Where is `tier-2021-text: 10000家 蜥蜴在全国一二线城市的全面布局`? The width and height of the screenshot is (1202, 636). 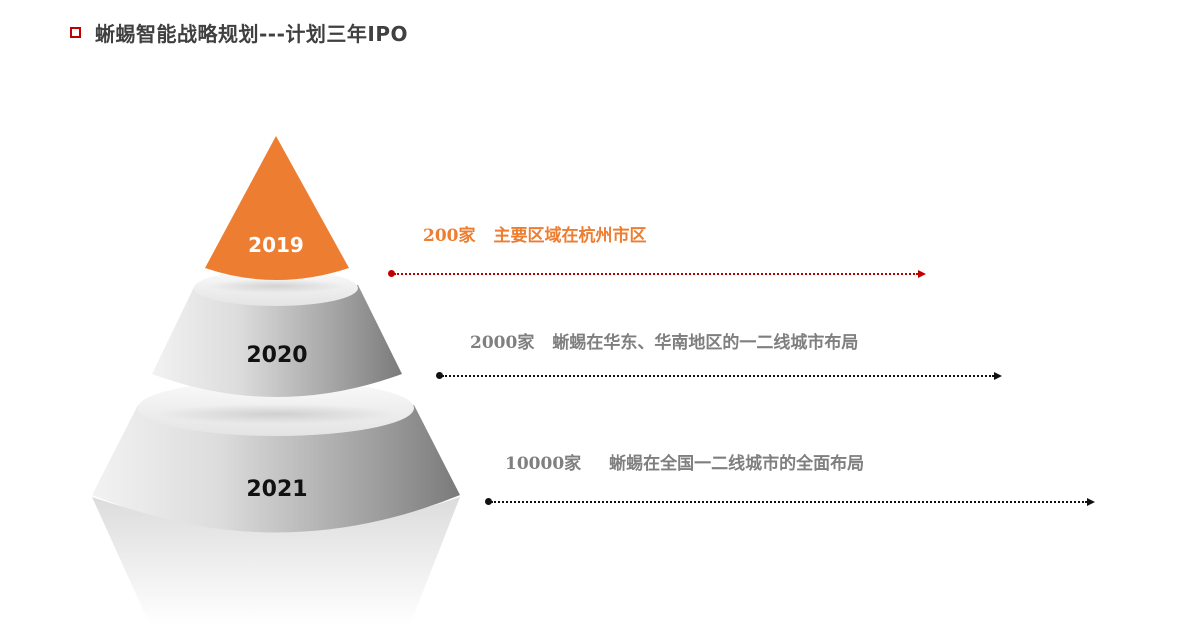
tier-2021-text: 10000家 蜥蜴在全国一二线城市的全面布局 is located at coordinates (684, 461).